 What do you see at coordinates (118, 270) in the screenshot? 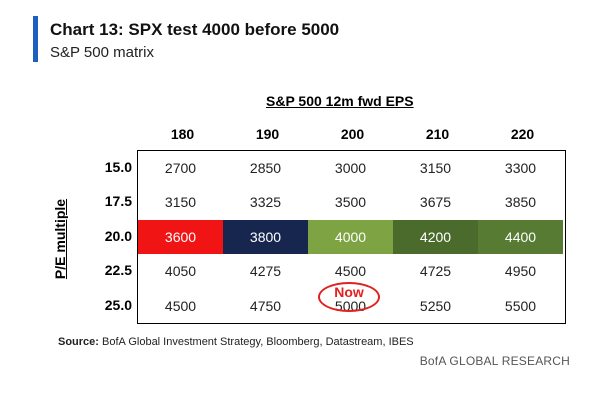
I see `row-header-22.5: 22.5` at bounding box center [118, 270].